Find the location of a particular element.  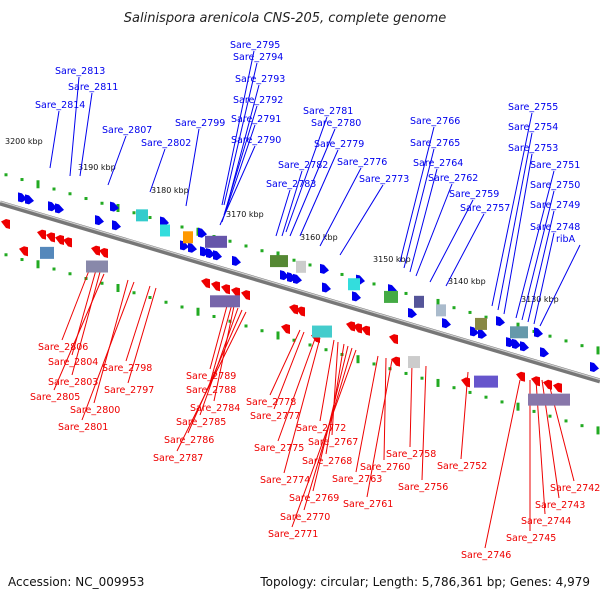

reverse-gene-label: Sare_2806 is located at coordinates (63, 347).